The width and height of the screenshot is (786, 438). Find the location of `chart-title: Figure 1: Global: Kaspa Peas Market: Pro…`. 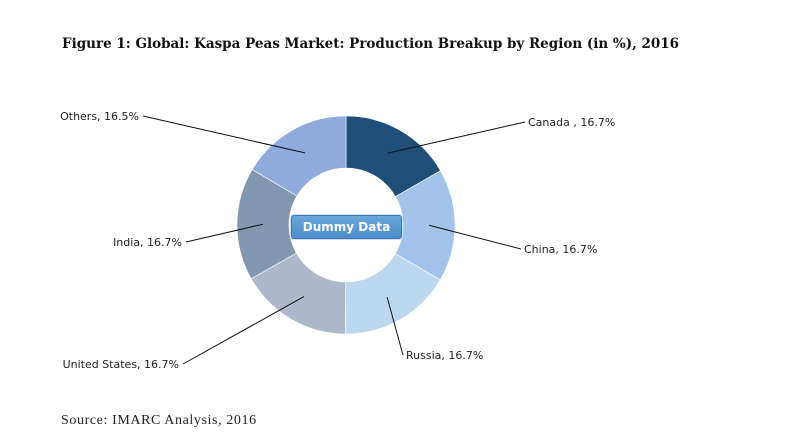

chart-title: Figure 1: Global: Kaspa Peas Market: Pro… is located at coordinates (371, 44).